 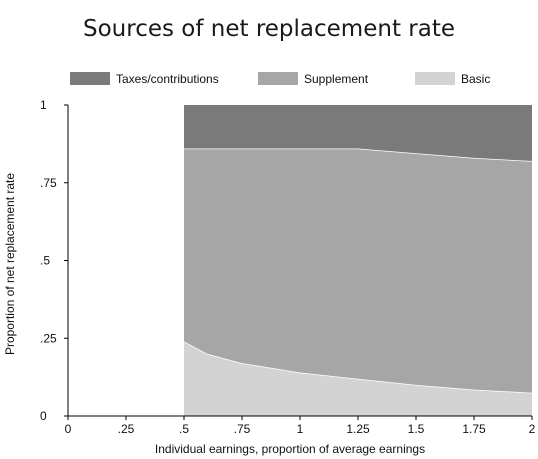 What do you see at coordinates (43, 416) in the screenshot?
I see `y-tick-label: 0` at bounding box center [43, 416].